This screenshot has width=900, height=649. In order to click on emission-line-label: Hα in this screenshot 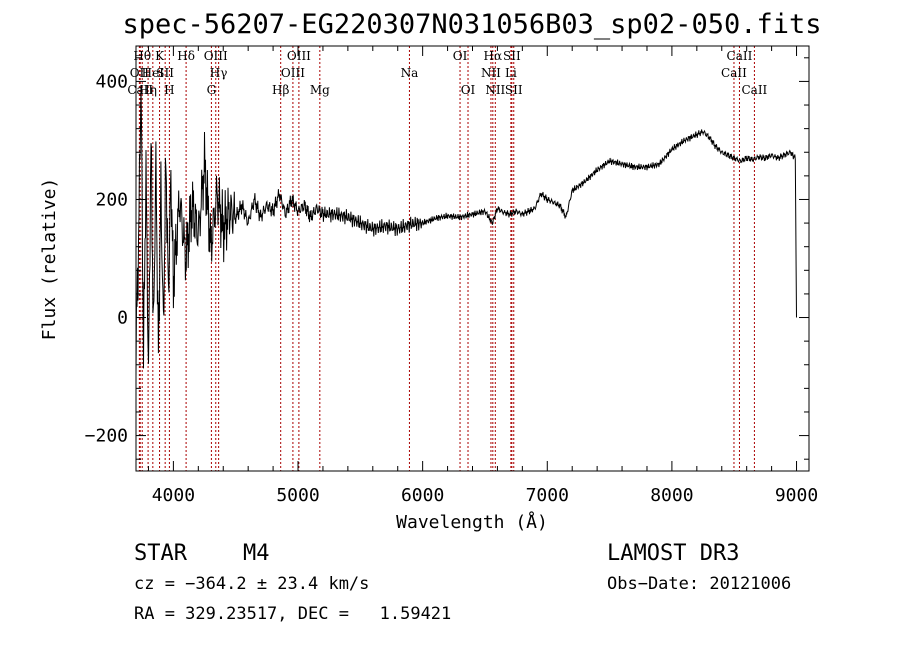, I will do `click(493, 56)`.